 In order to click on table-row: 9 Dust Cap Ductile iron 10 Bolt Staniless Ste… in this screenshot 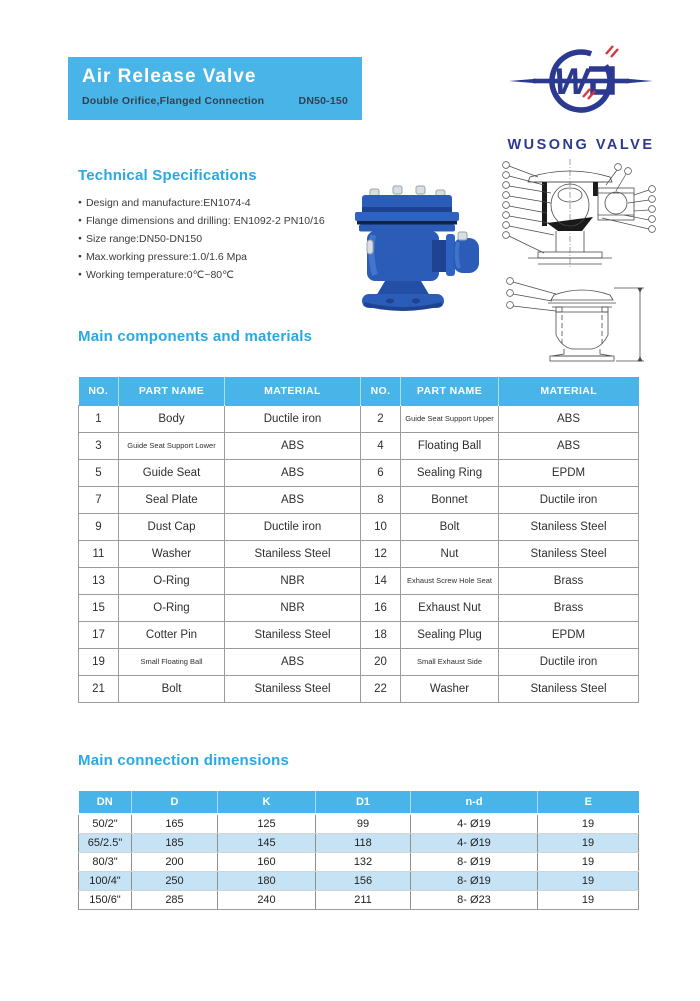, I will do `click(358, 526)`.